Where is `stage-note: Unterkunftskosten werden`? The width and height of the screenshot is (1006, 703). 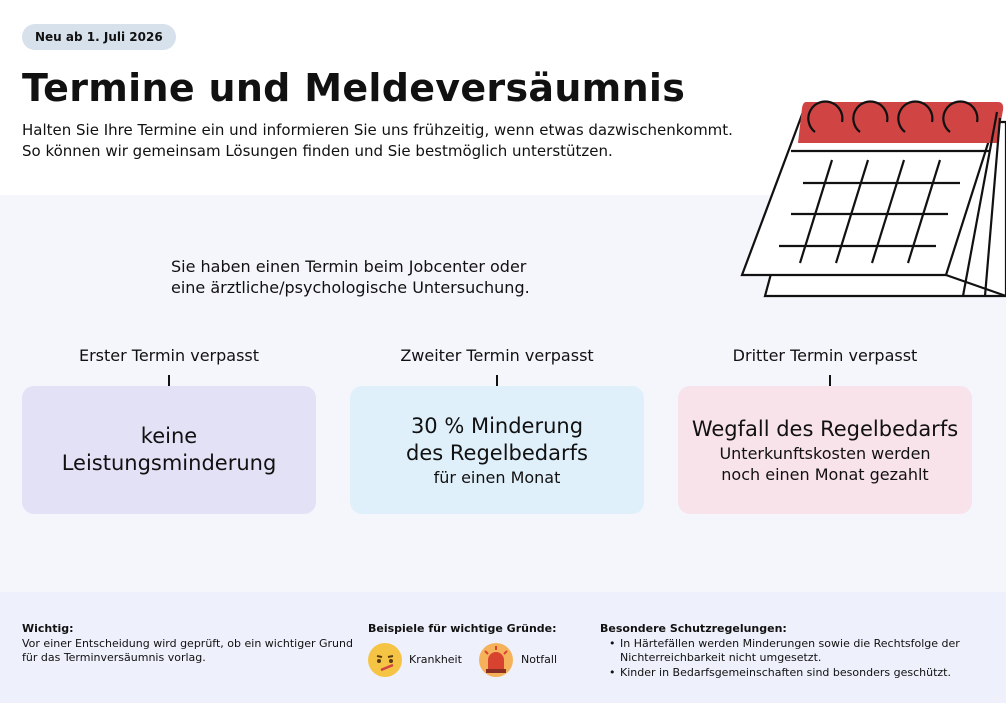 stage-note: Unterkunftskosten werden is located at coordinates (825, 453).